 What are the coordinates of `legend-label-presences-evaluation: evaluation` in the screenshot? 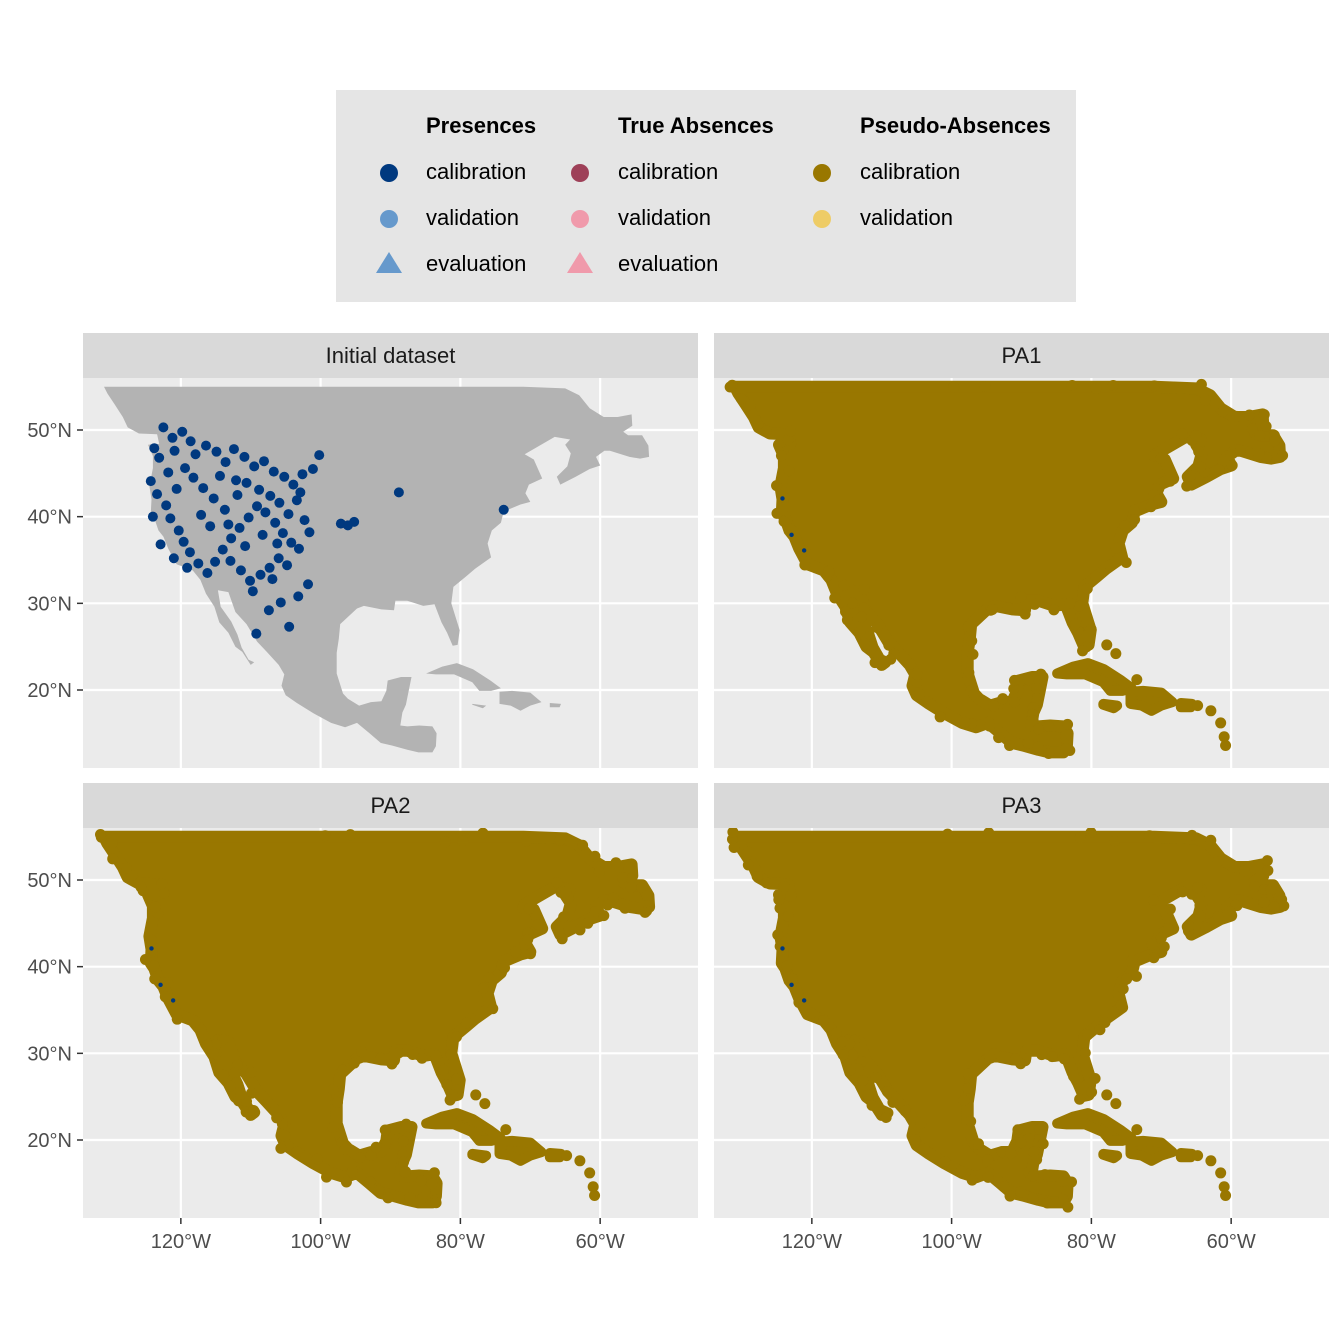 It's located at (476, 263).